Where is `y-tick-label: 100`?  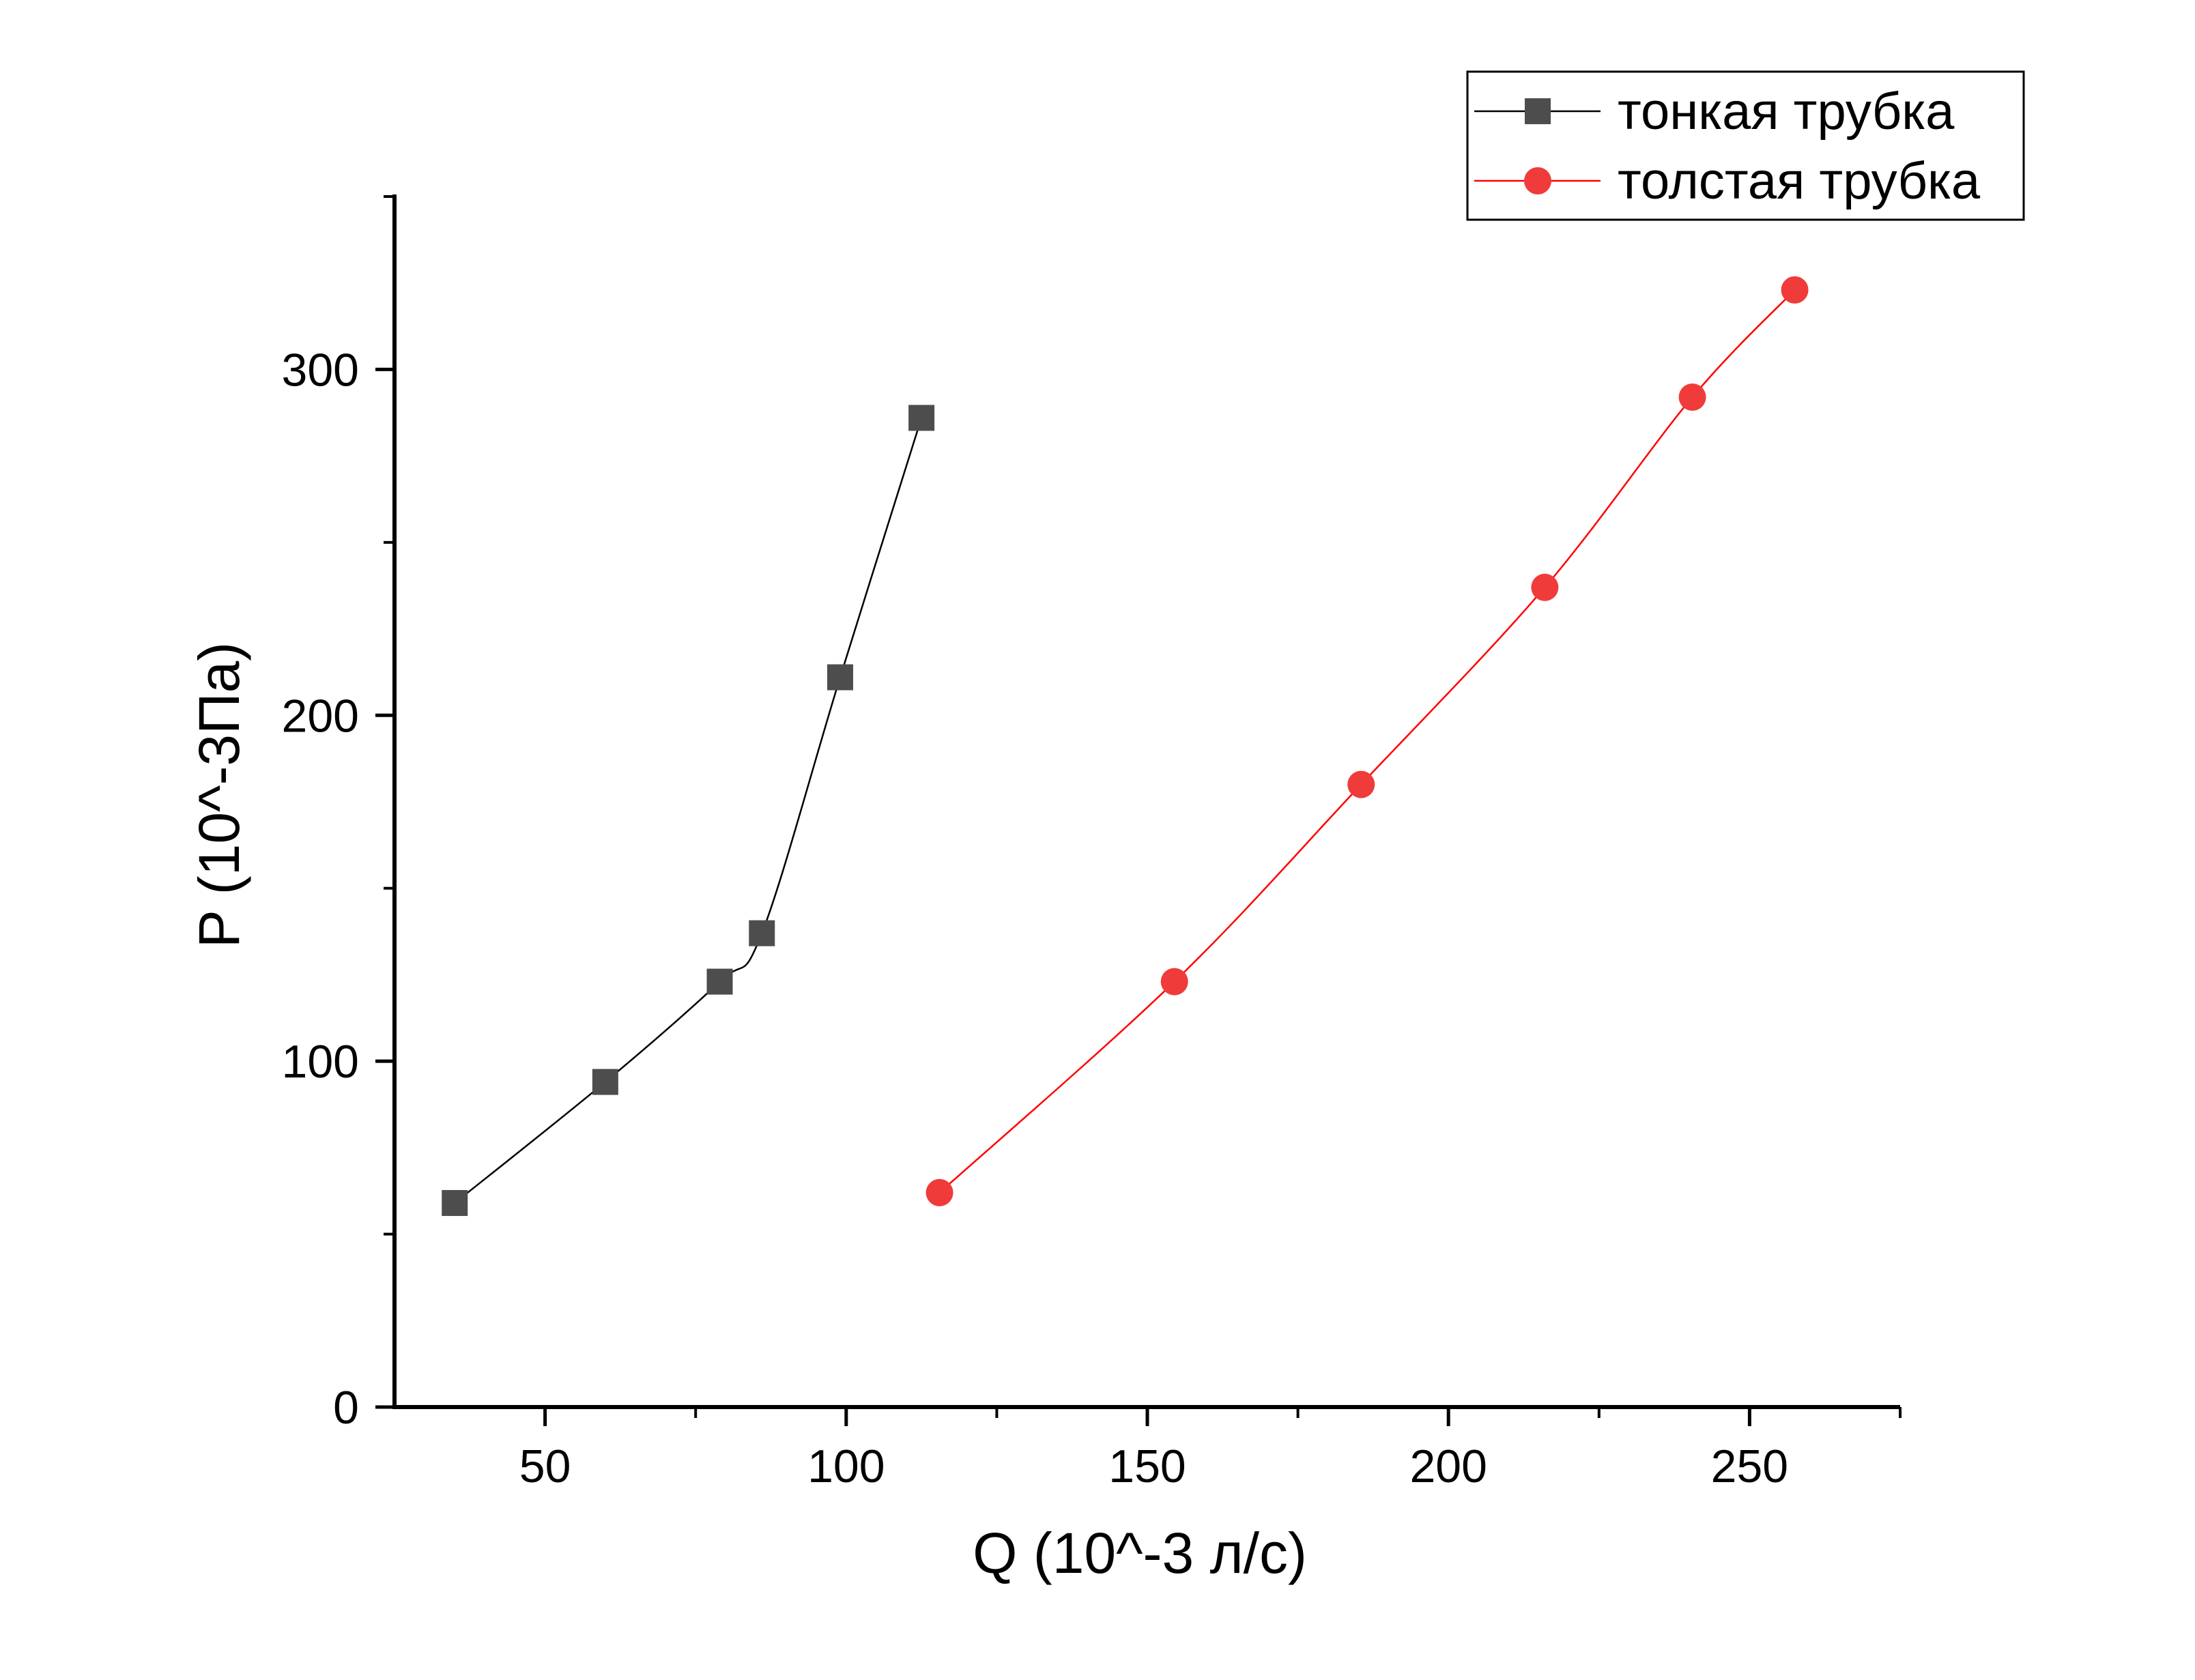
y-tick-label: 100 is located at coordinates (320, 1062).